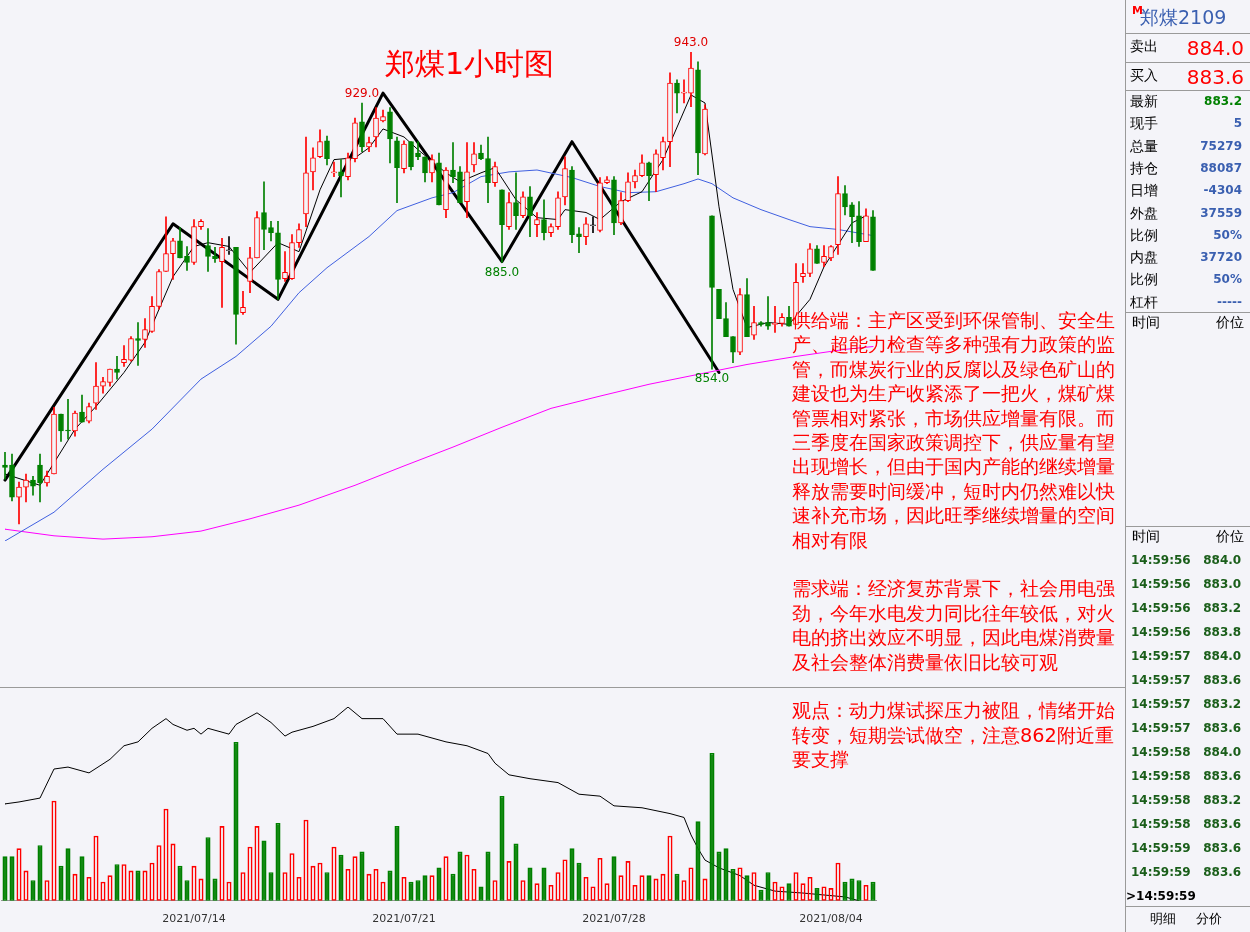 Image resolution: width=1250 pixels, height=932 pixels. I want to click on text: -4304, so click(1222, 190).